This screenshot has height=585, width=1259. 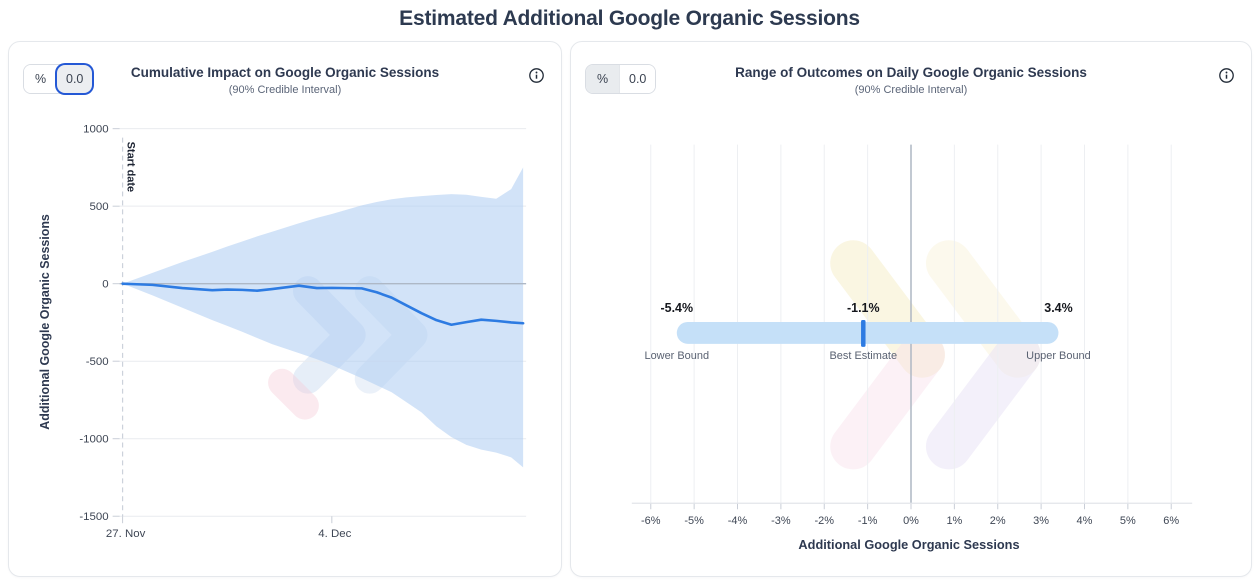 What do you see at coordinates (93, 440) in the screenshot?
I see `svg-text: -1000` at bounding box center [93, 440].